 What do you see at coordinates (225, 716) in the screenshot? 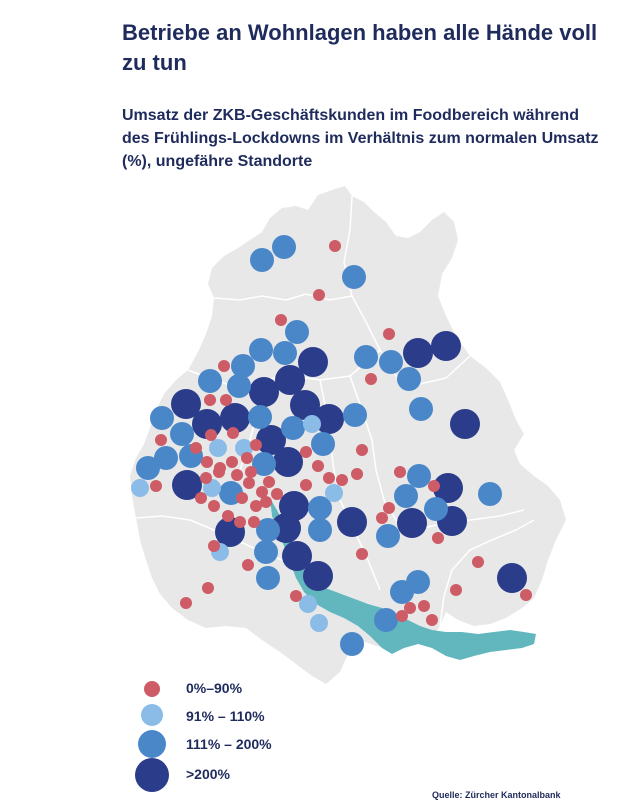
I see `legend-label-light: 91% – 110%` at bounding box center [225, 716].